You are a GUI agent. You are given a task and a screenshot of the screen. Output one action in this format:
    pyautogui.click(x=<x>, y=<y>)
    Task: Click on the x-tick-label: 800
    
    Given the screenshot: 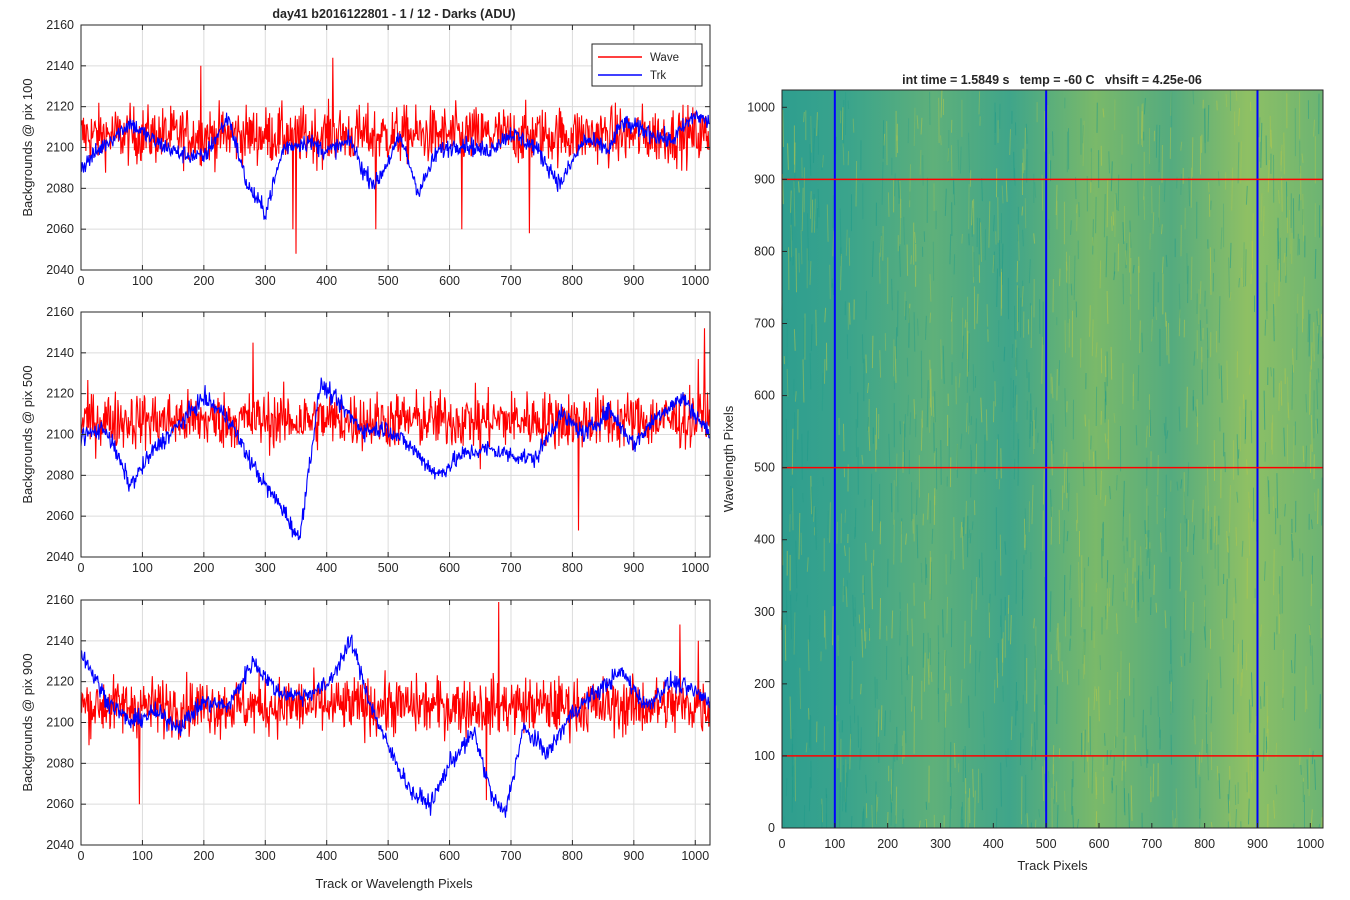 What is the action you would take?
    pyautogui.click(x=572, y=281)
    